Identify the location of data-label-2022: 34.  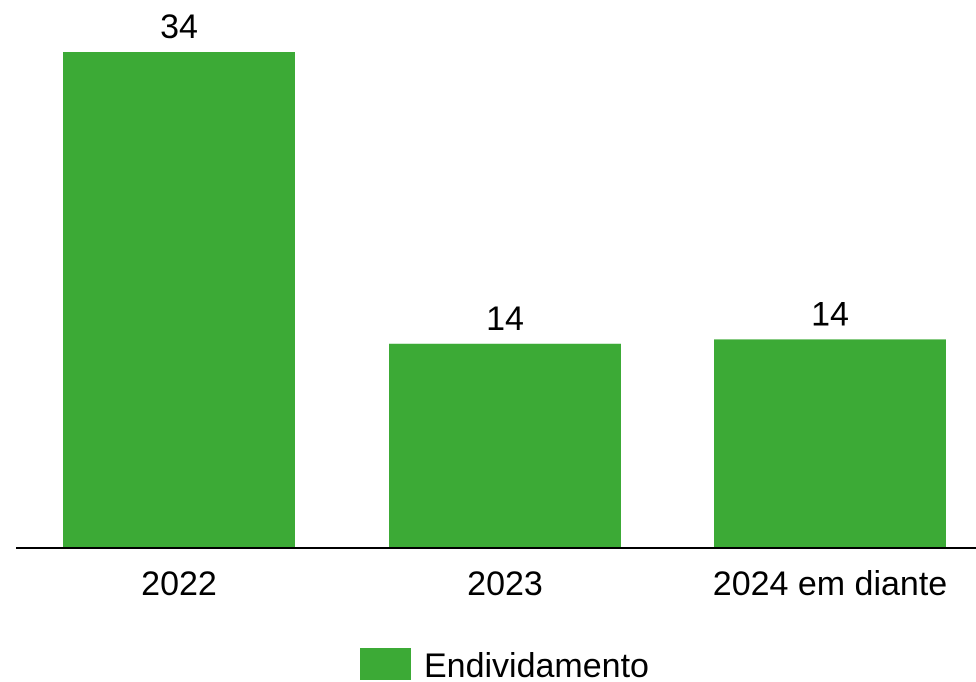
(179, 27).